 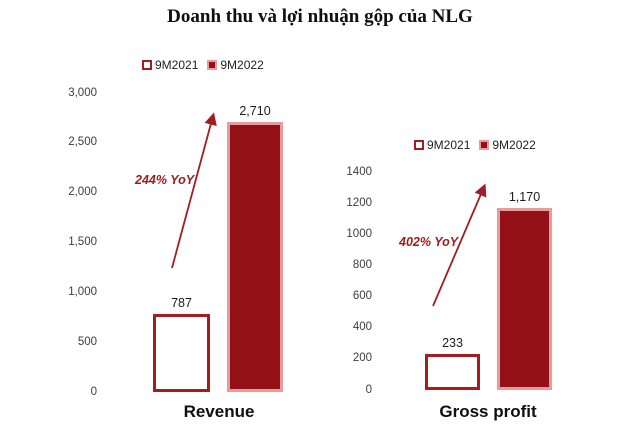 What do you see at coordinates (194, 190) in the screenshot?
I see `revenue-growth-arrow-icon` at bounding box center [194, 190].